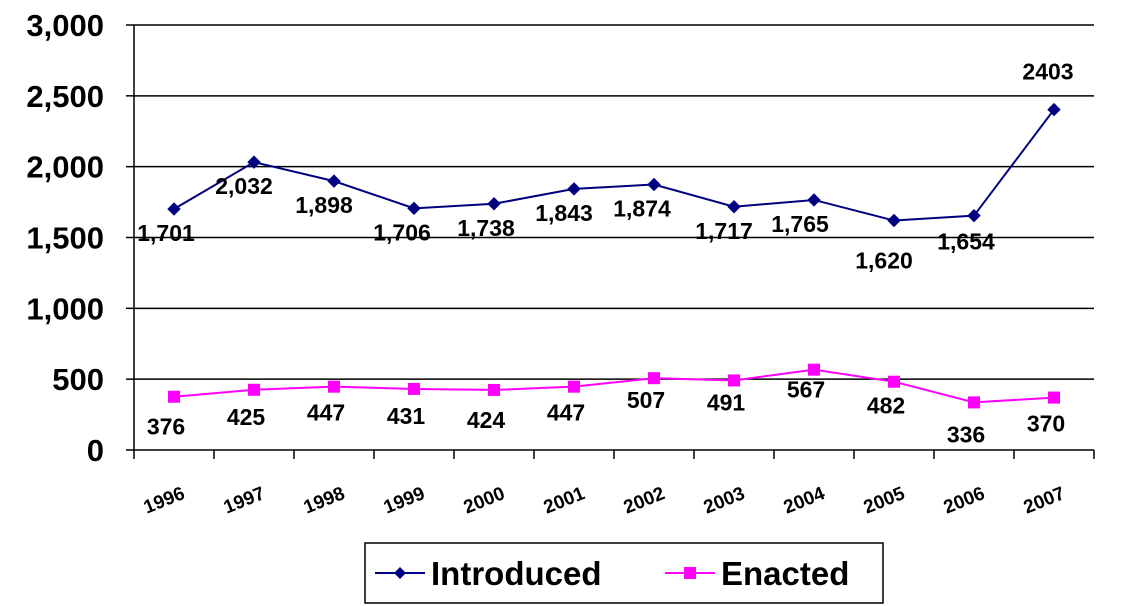 Image resolution: width=1126 pixels, height=606 pixels. I want to click on x-tick-label: 2006, so click(964, 500).